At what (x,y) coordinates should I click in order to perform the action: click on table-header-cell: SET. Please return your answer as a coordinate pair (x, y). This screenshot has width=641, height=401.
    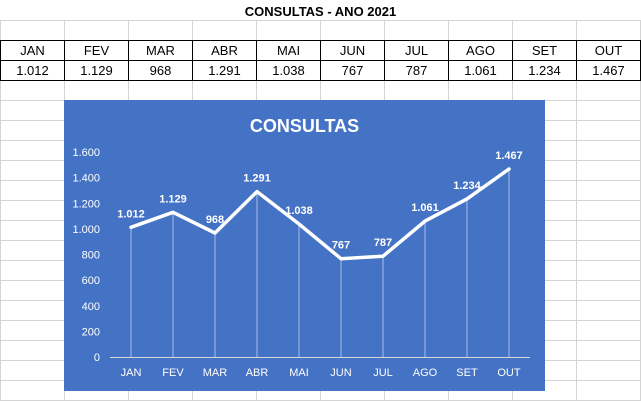
    Looking at the image, I should click on (544, 50).